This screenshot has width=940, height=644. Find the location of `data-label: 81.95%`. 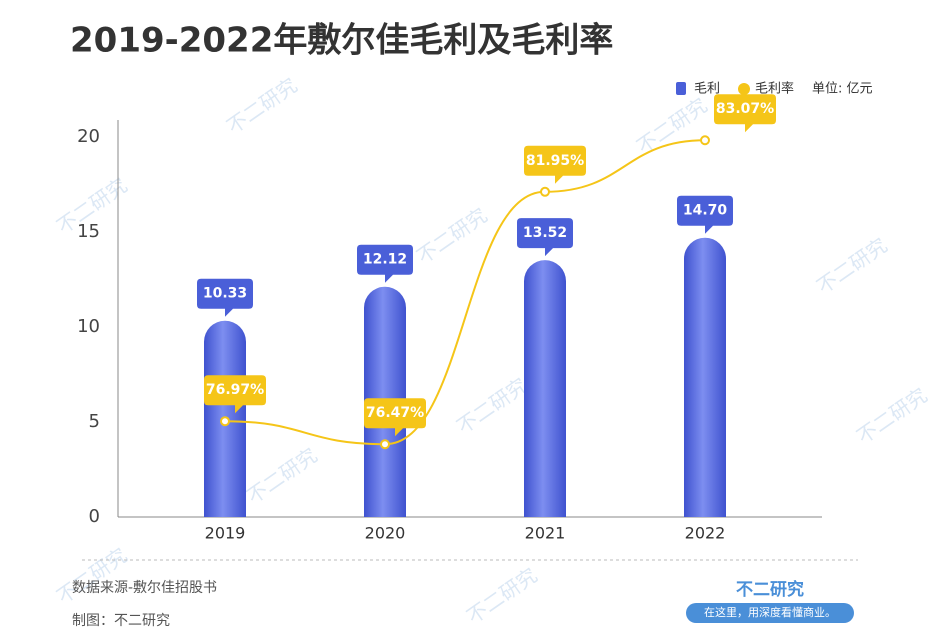

data-label: 81.95% is located at coordinates (555, 161).